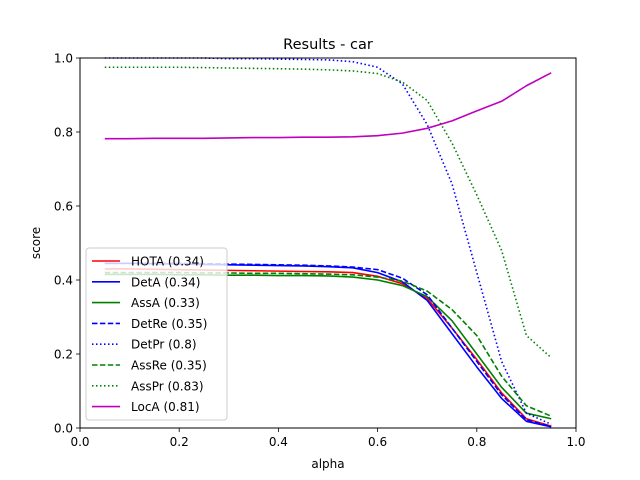 The width and height of the screenshot is (640, 480). I want to click on x-tick-label: 0.6, so click(377, 442).